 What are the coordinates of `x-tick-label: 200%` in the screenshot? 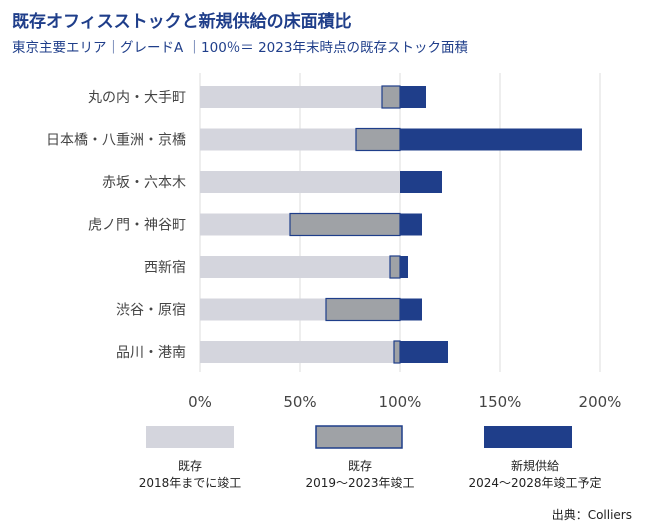 It's located at (600, 402).